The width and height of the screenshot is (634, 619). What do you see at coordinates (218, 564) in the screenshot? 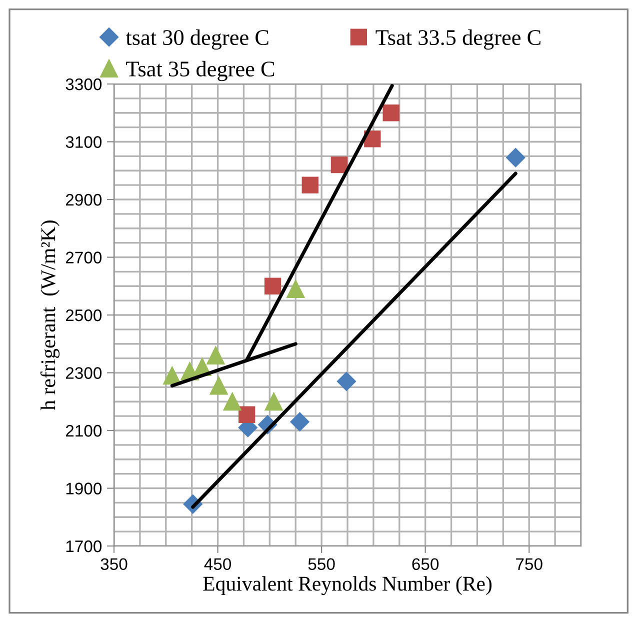
I see `x-tick-label: 450` at bounding box center [218, 564].